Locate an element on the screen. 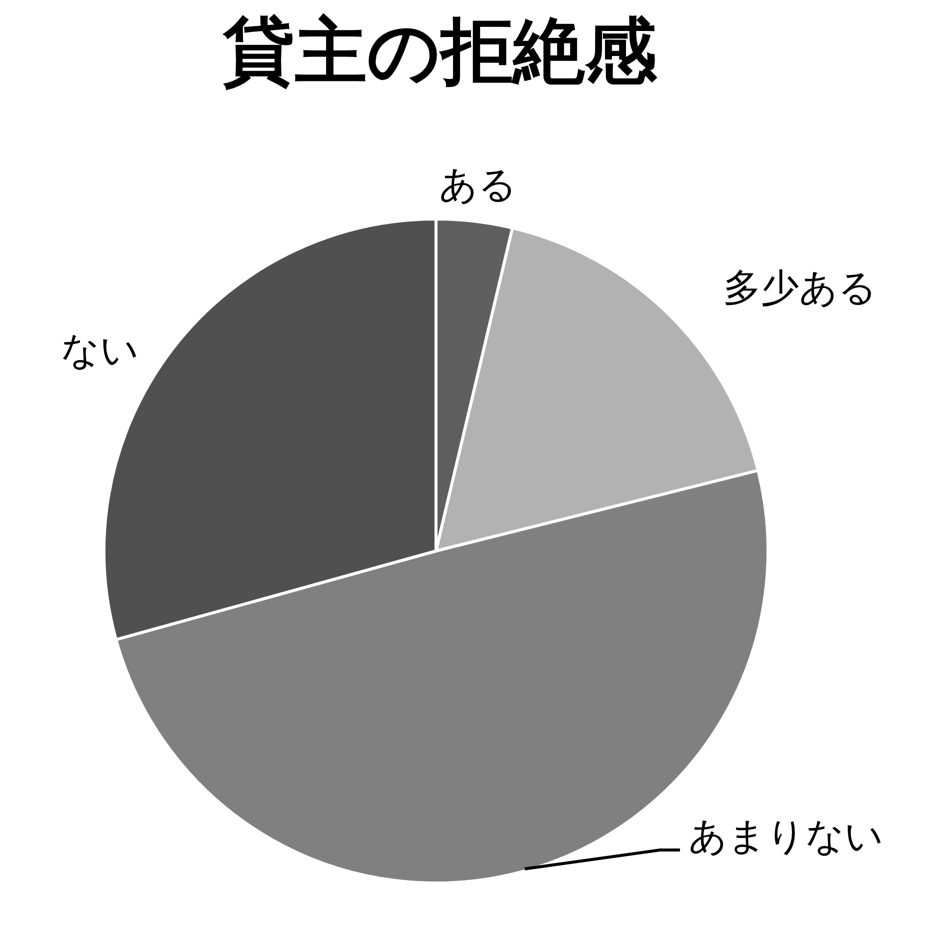 The height and width of the screenshot is (934, 947). chart-title: 貸主の拒絶感 is located at coordinates (440, 51).